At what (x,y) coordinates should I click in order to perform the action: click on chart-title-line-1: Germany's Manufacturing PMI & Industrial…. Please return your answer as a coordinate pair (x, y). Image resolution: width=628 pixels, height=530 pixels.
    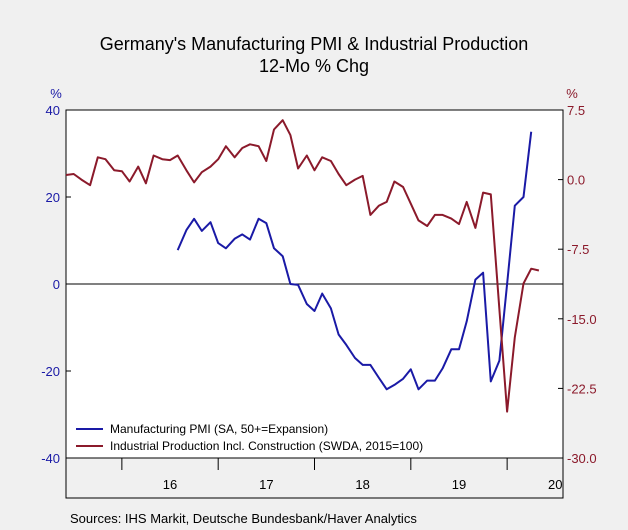
    Looking at the image, I should click on (314, 44).